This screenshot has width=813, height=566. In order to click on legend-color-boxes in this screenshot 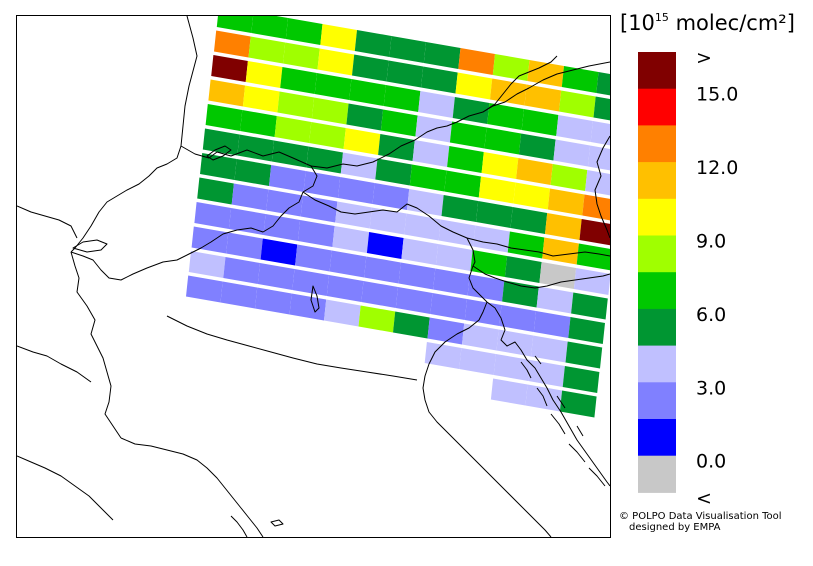, I will do `click(657, 272)`.